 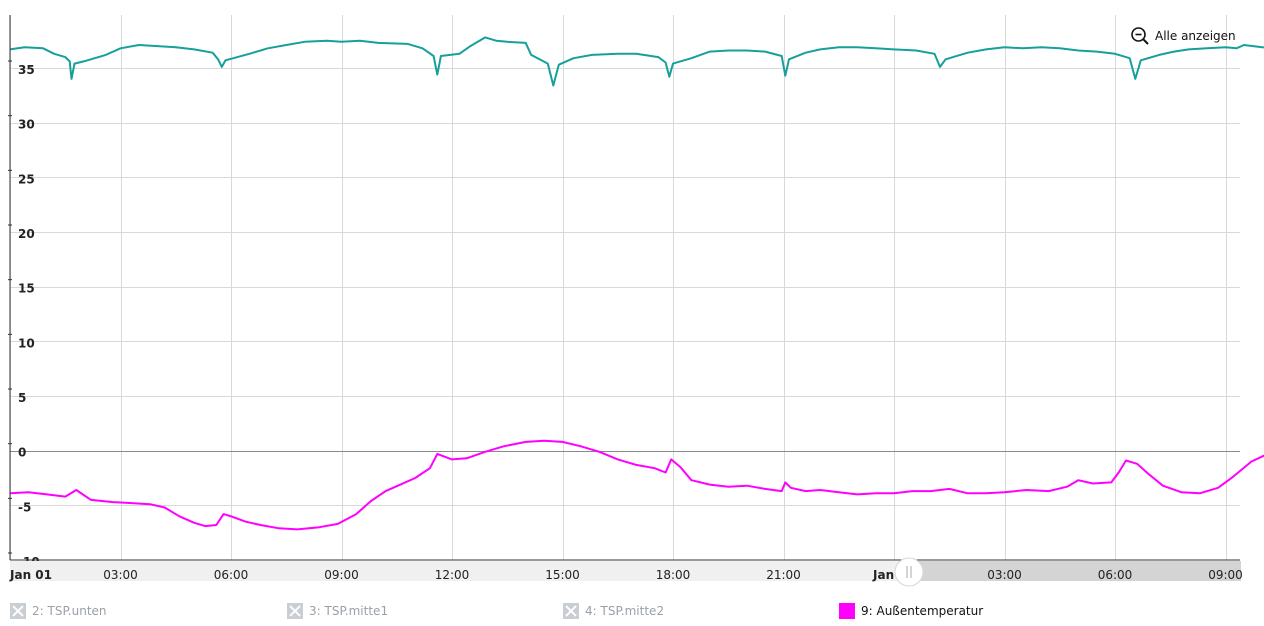 I want to click on zoom-reset-label: Alle anzeigen, so click(x=1195, y=36).